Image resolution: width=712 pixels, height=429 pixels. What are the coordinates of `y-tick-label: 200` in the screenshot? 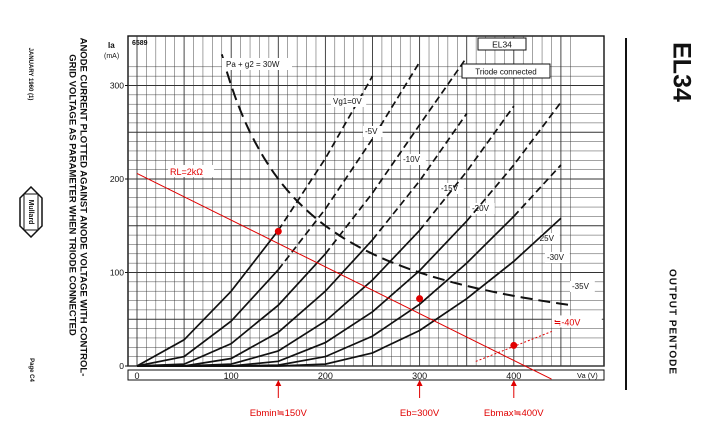 It's located at (117, 179).